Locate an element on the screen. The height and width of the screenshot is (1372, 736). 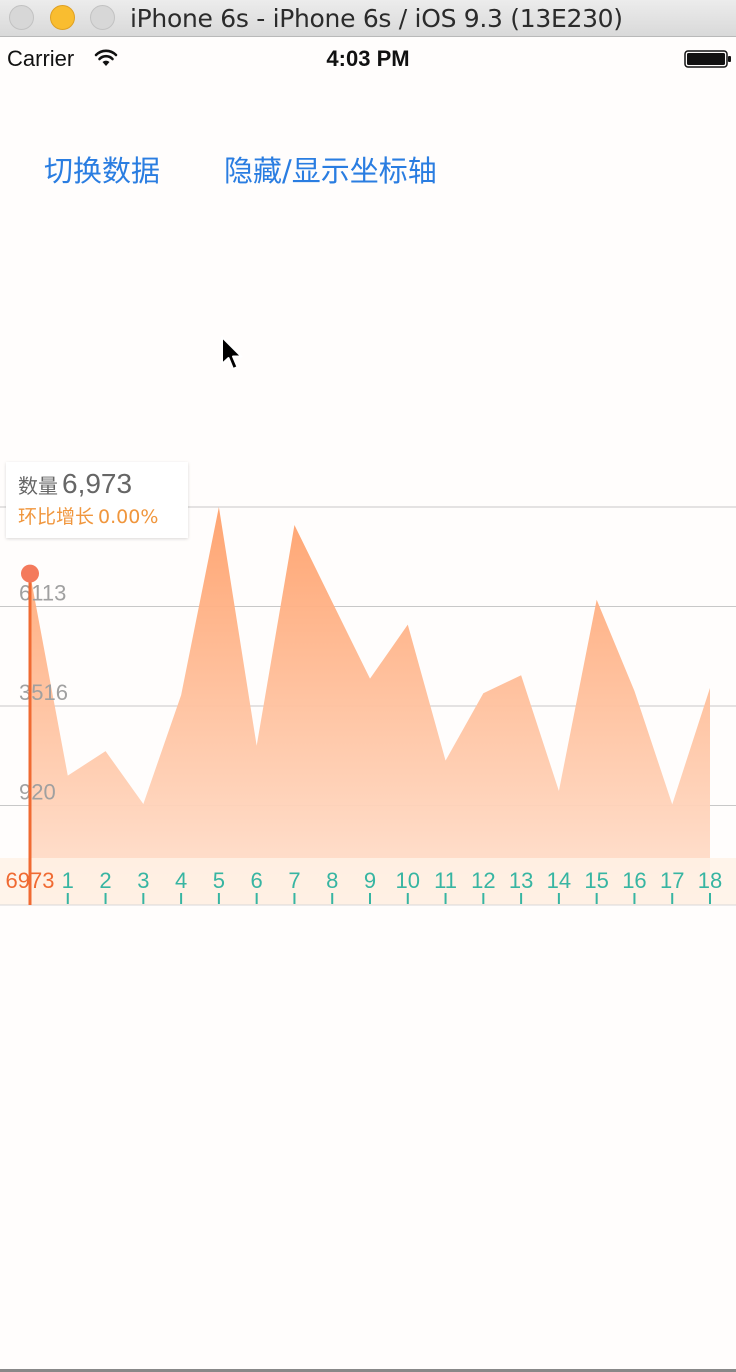
simulator-title-bar: iPhone 6s - iPhone 6s / iOS 9.3 (13E230) is located at coordinates (368, 18).